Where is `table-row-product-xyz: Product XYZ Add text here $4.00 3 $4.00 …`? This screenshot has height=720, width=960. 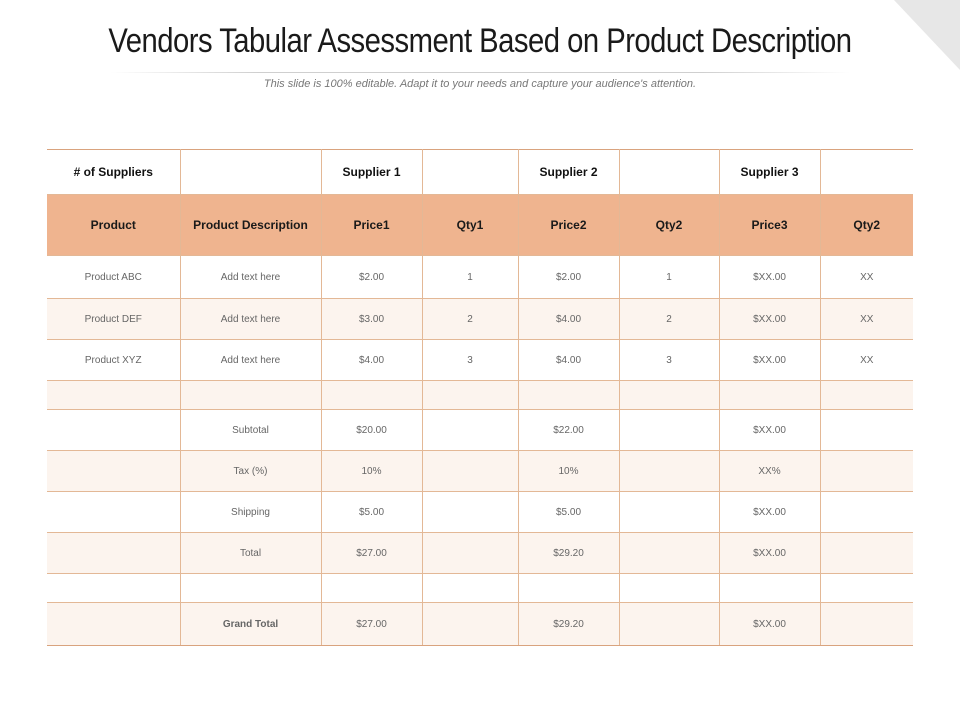 table-row-product-xyz: Product XYZ Add text here $4.00 3 $4.00 … is located at coordinates (480, 360).